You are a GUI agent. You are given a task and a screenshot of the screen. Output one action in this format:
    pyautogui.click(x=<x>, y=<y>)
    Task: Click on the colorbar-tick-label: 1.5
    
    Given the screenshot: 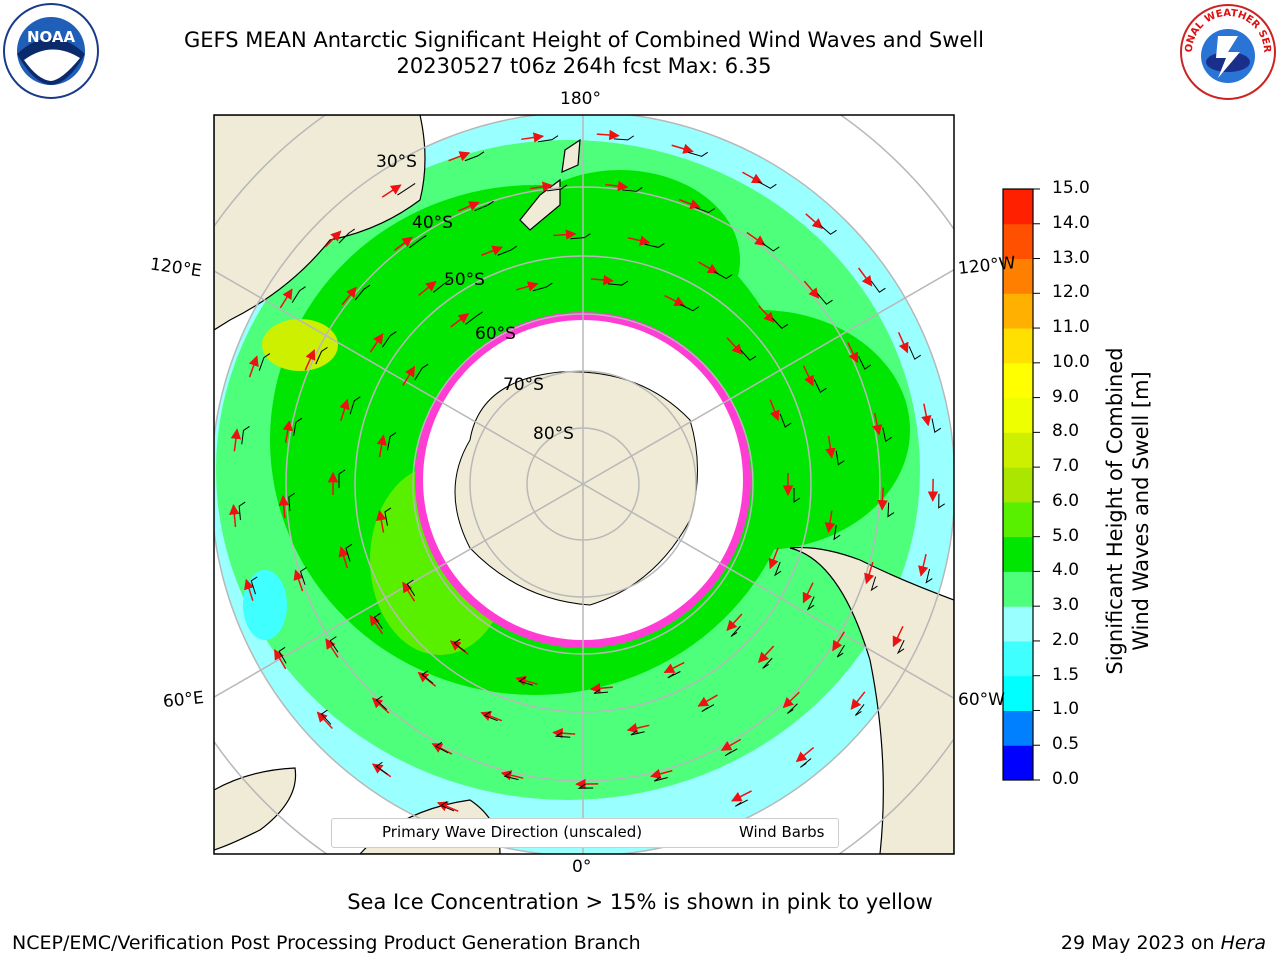 What is the action you would take?
    pyautogui.click(x=1066, y=674)
    